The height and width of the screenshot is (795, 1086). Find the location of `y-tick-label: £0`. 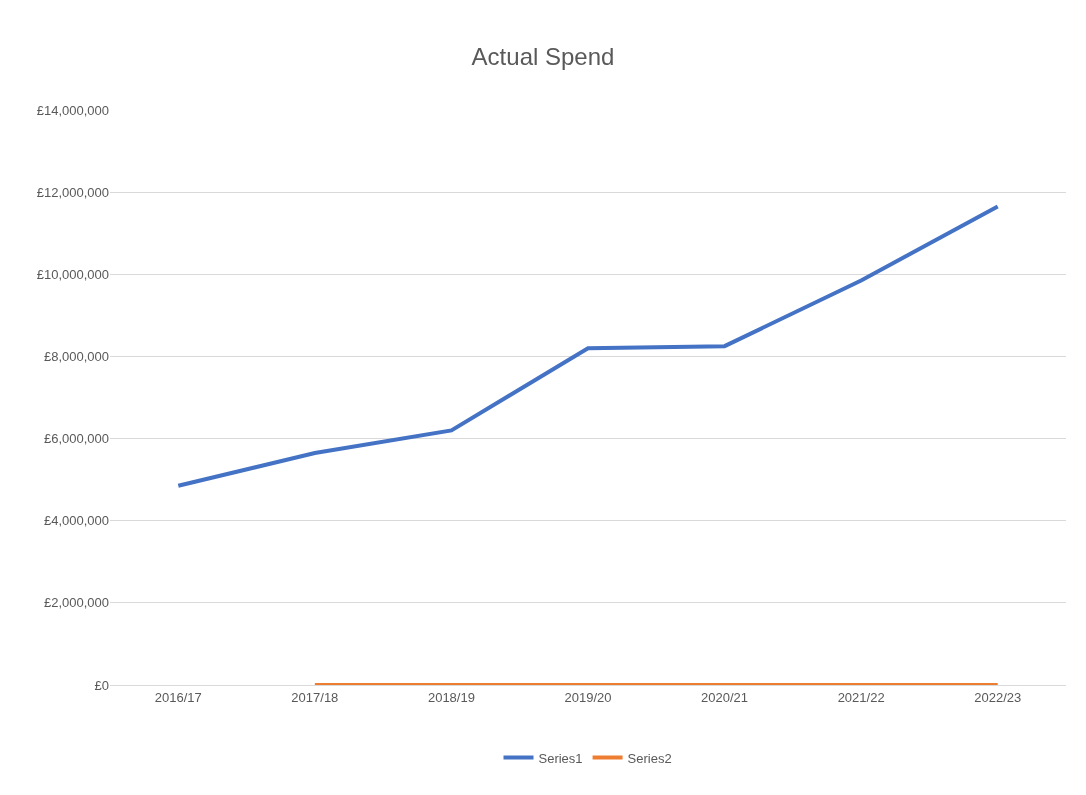

y-tick-label: £0 is located at coordinates (101, 685).